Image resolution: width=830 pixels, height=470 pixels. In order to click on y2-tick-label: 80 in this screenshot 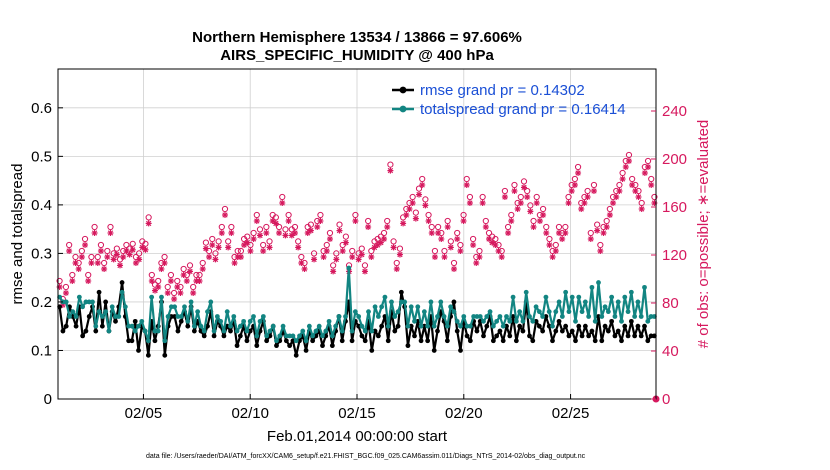, I will do `click(670, 303)`.